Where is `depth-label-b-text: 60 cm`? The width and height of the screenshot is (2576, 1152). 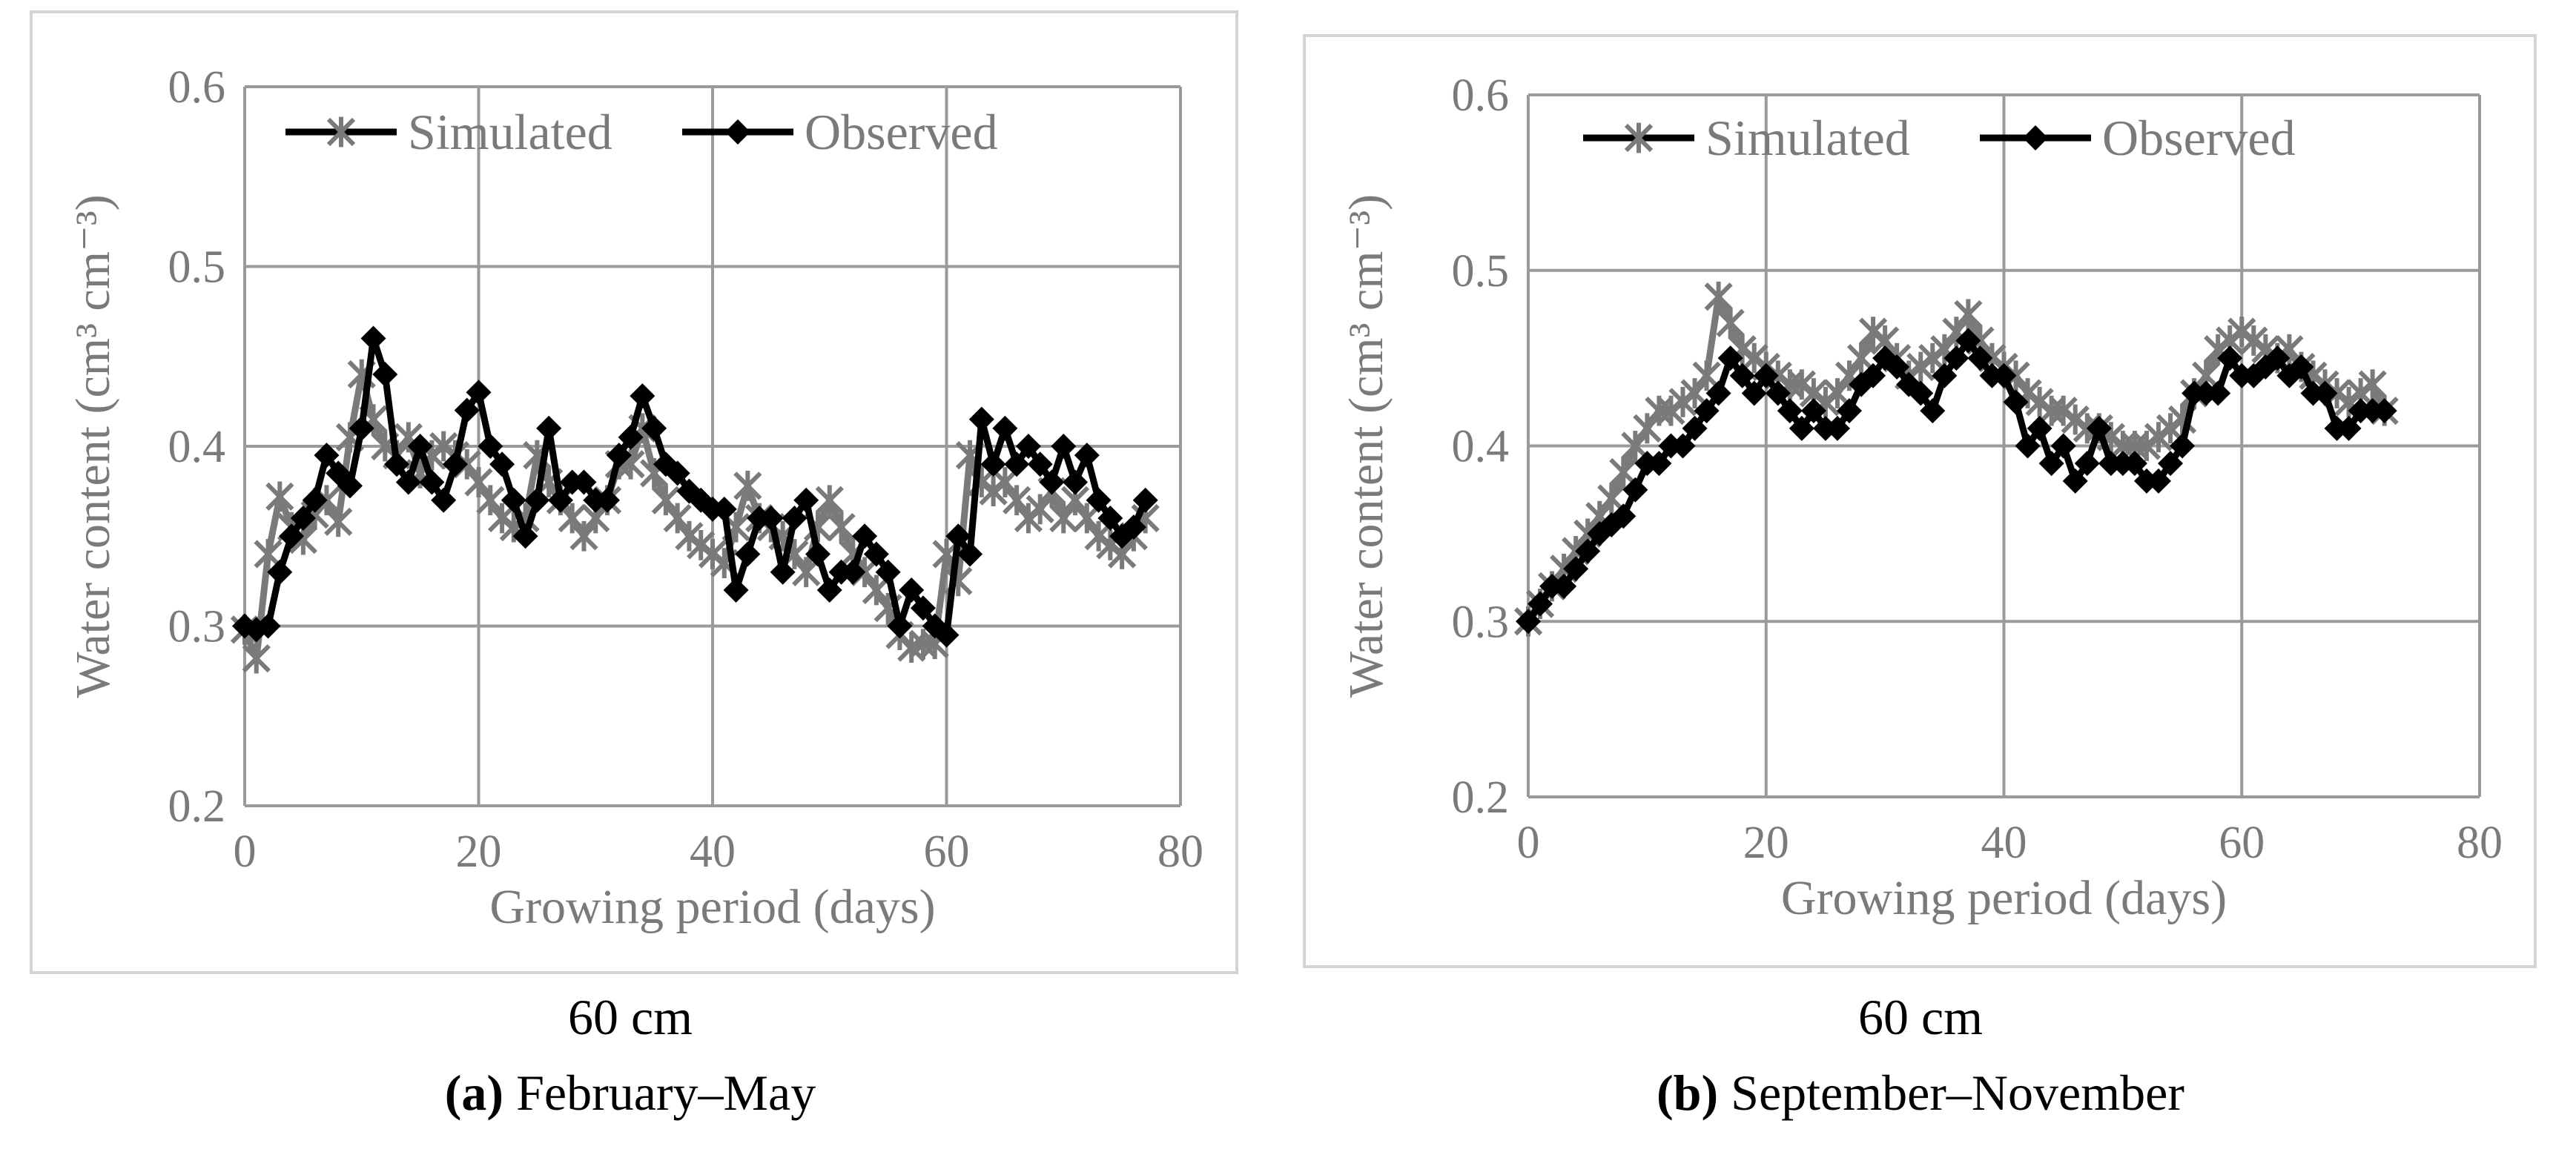 depth-label-b-text: 60 cm is located at coordinates (1920, 1017).